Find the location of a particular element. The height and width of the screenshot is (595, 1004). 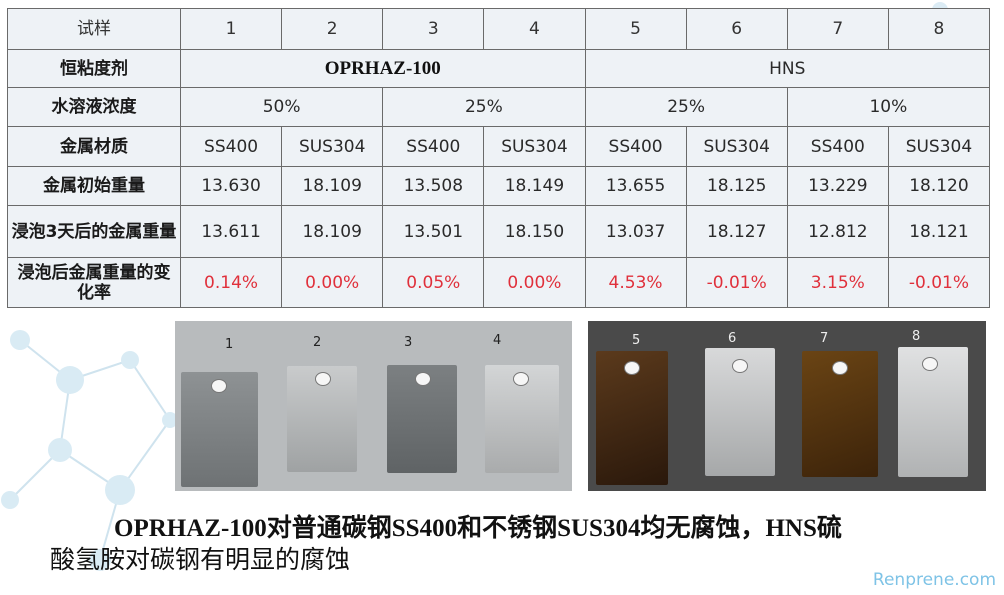

sample-number-cell: 2 is located at coordinates (332, 29).